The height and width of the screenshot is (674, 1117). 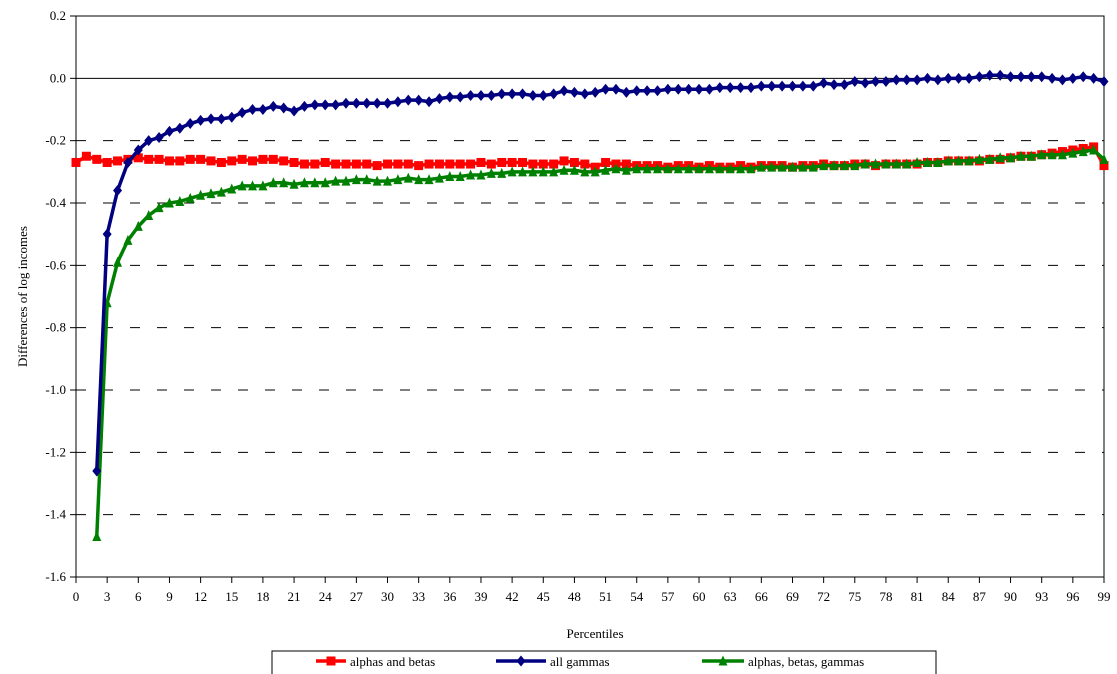 I want to click on y-tick-label: -0.6, so click(x=55, y=264).